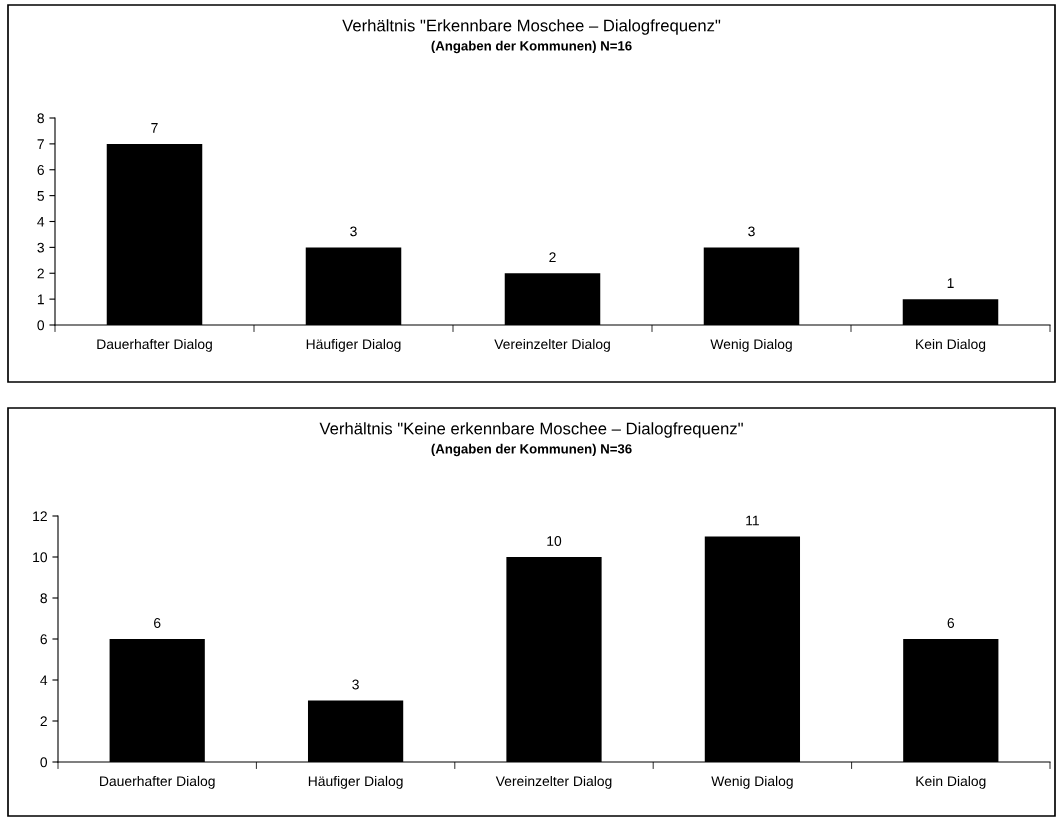 This screenshot has width=1063, height=819. I want to click on chart-title: Verhältnis "Keine erkennbare Moschee – Dialogfrequenz", so click(531, 430).